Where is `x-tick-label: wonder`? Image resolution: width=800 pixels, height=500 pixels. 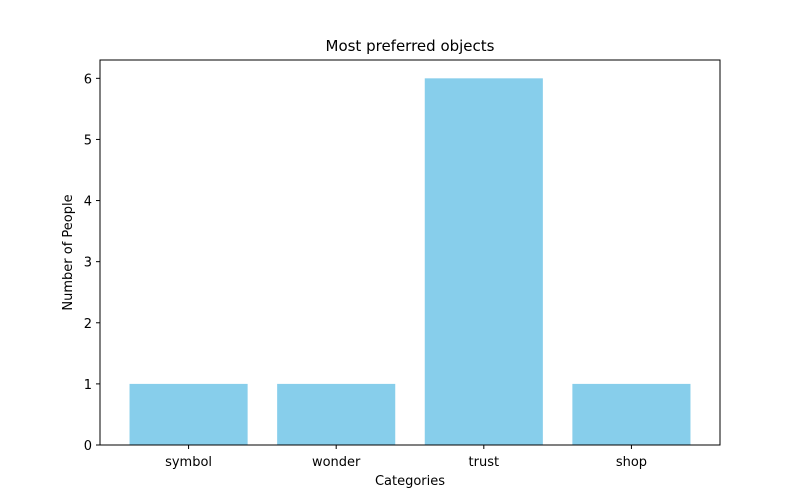 x-tick-label: wonder is located at coordinates (336, 462).